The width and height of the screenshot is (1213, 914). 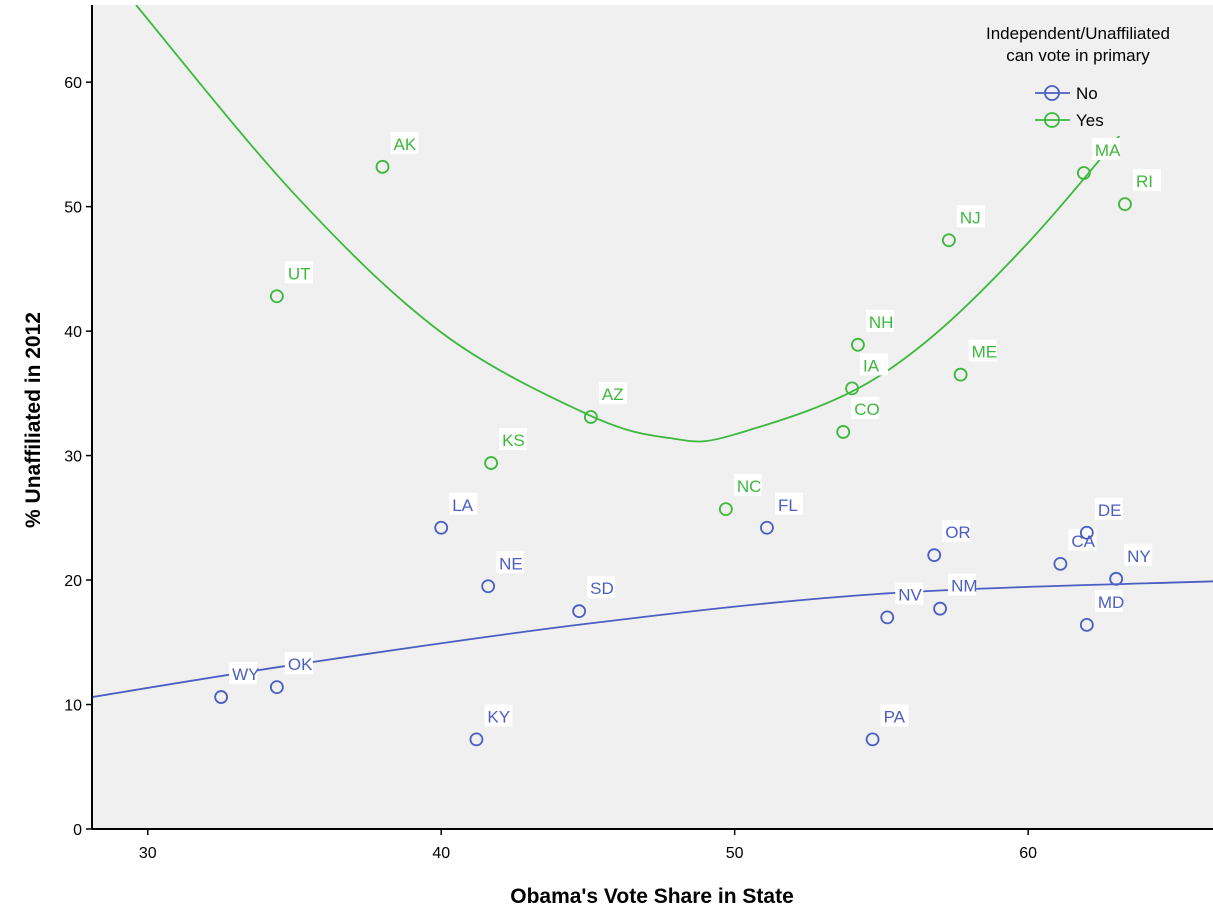 I want to click on point-label-ky: KY, so click(x=498, y=716).